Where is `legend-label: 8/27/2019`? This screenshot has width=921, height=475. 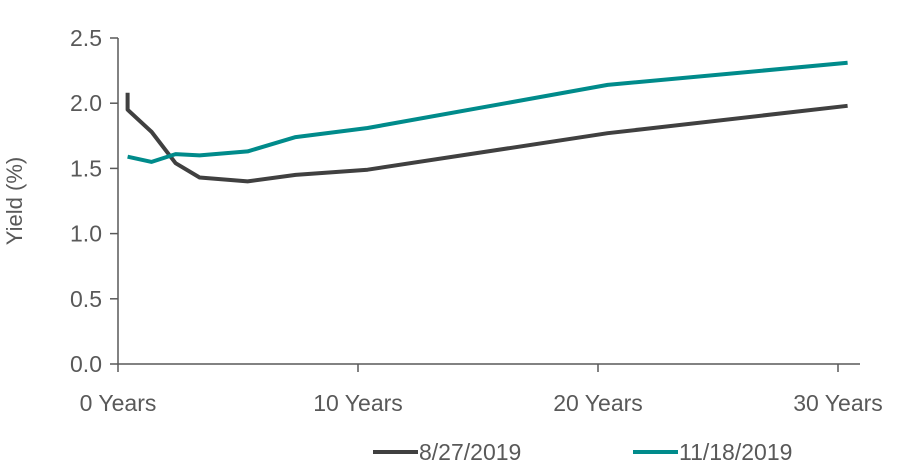
legend-label: 8/27/2019 is located at coordinates (470, 452).